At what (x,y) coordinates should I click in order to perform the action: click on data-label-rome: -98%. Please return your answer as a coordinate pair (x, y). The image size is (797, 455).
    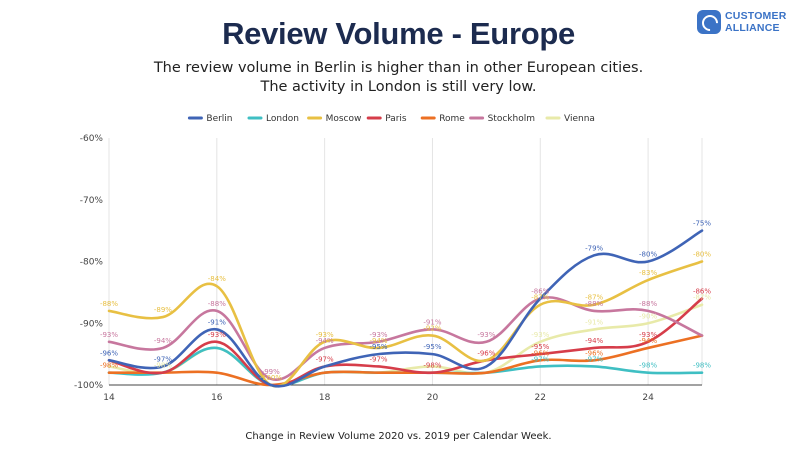
    Looking at the image, I should click on (109, 366).